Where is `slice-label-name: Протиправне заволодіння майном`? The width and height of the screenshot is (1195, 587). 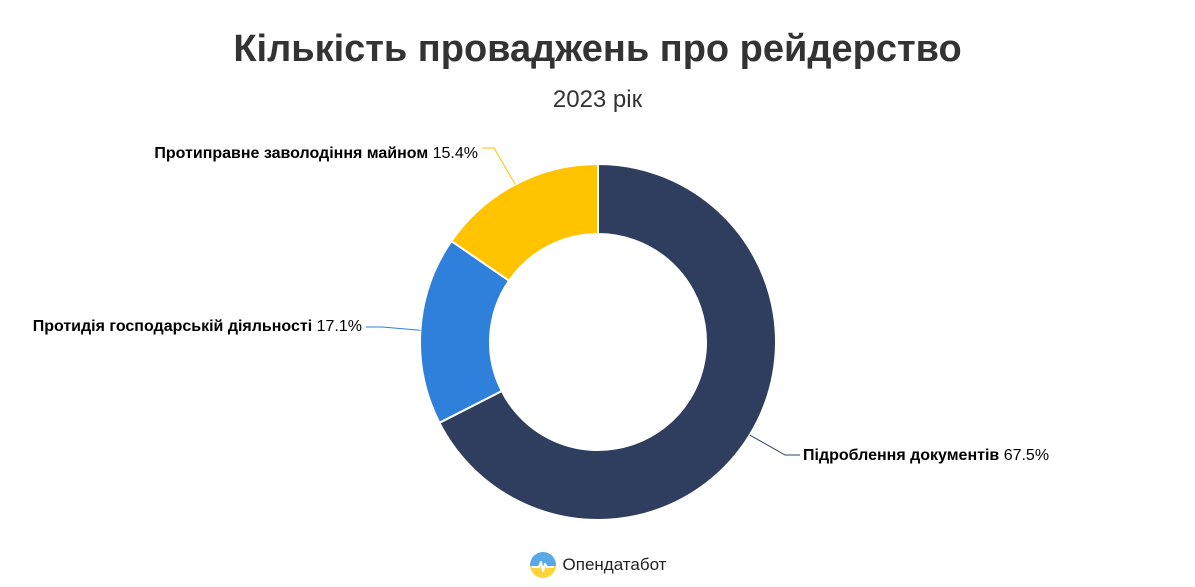 slice-label-name: Протиправне заволодіння майном is located at coordinates (293, 153).